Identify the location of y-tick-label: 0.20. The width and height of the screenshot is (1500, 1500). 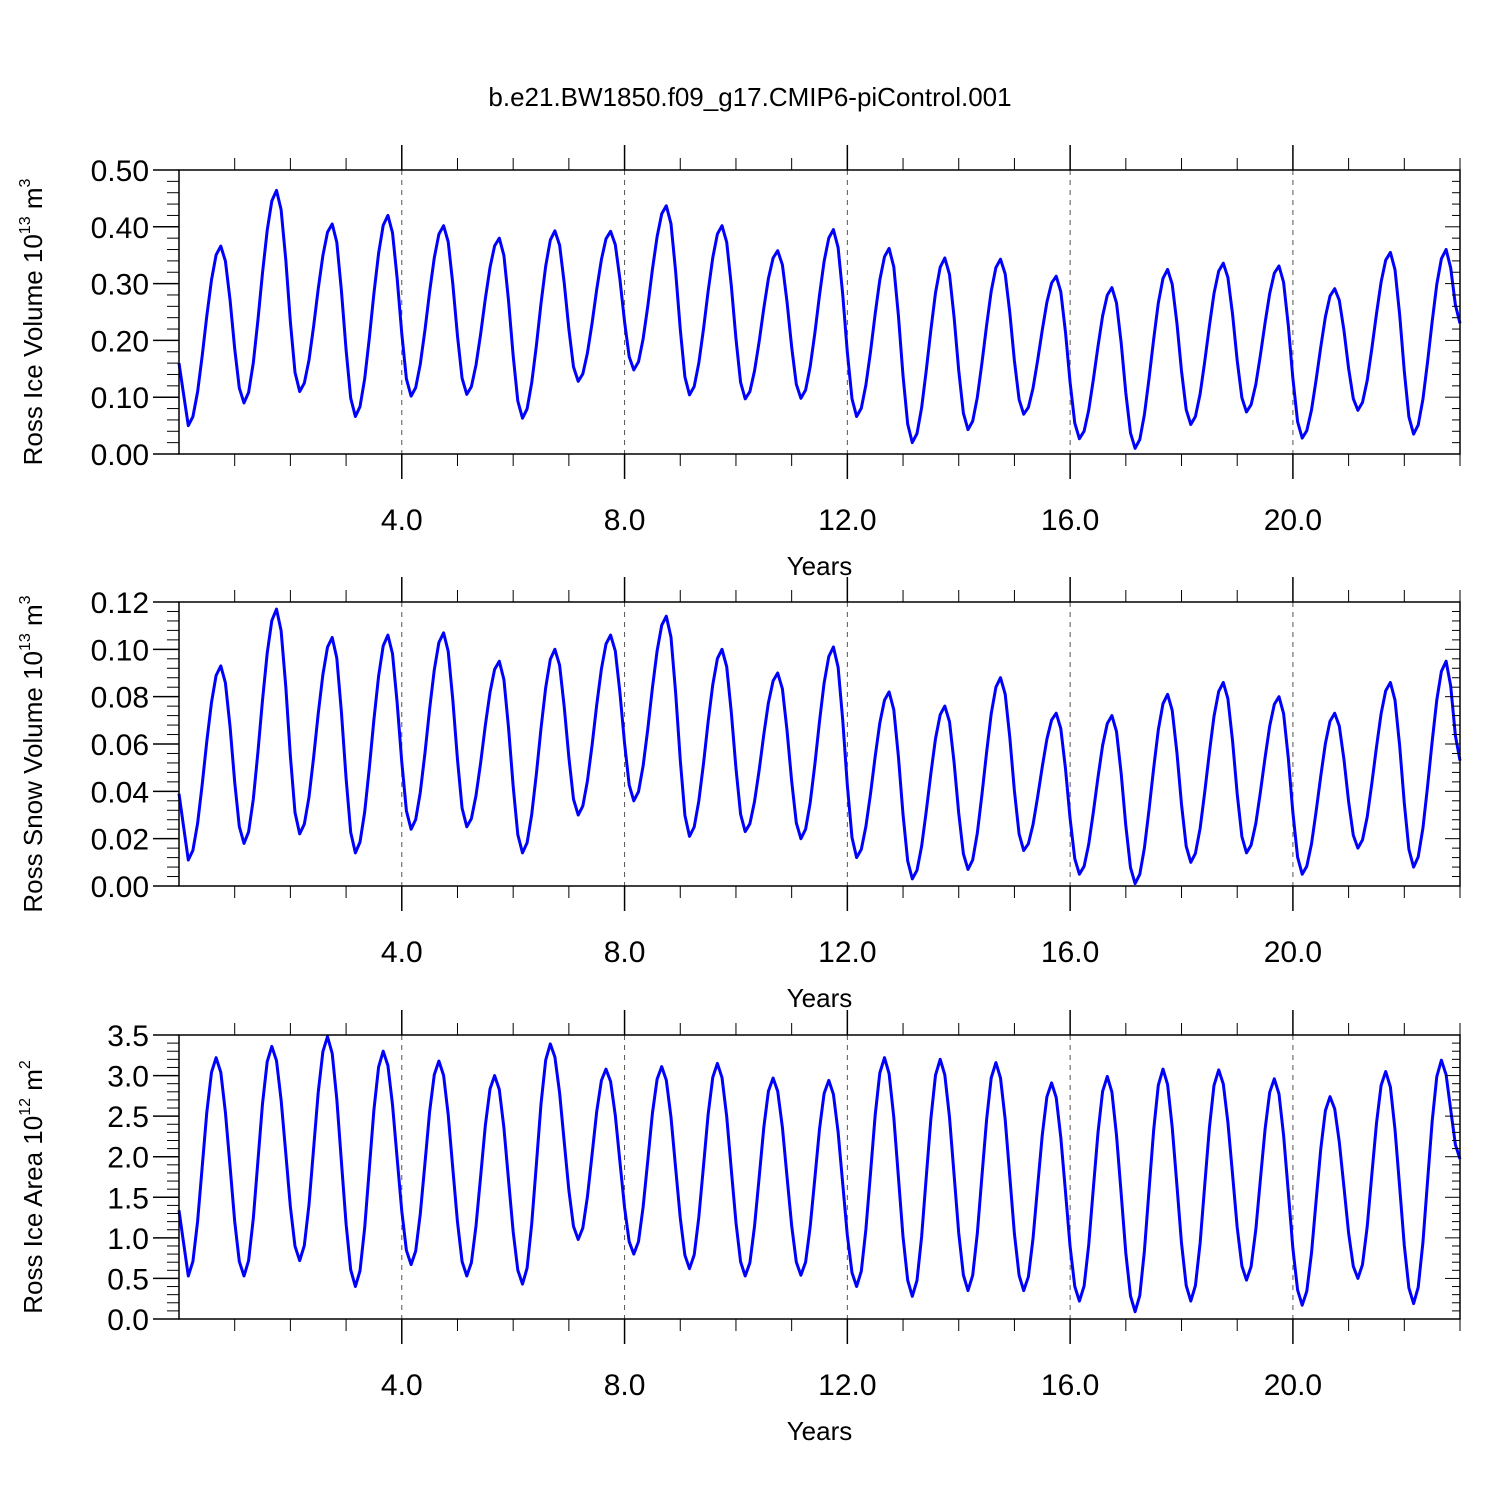
(120, 341).